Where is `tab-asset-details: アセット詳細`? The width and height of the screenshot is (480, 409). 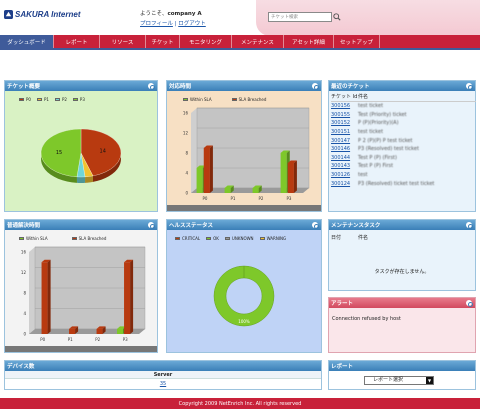 tab-asset-details: アセット詳細 is located at coordinates (309, 41).